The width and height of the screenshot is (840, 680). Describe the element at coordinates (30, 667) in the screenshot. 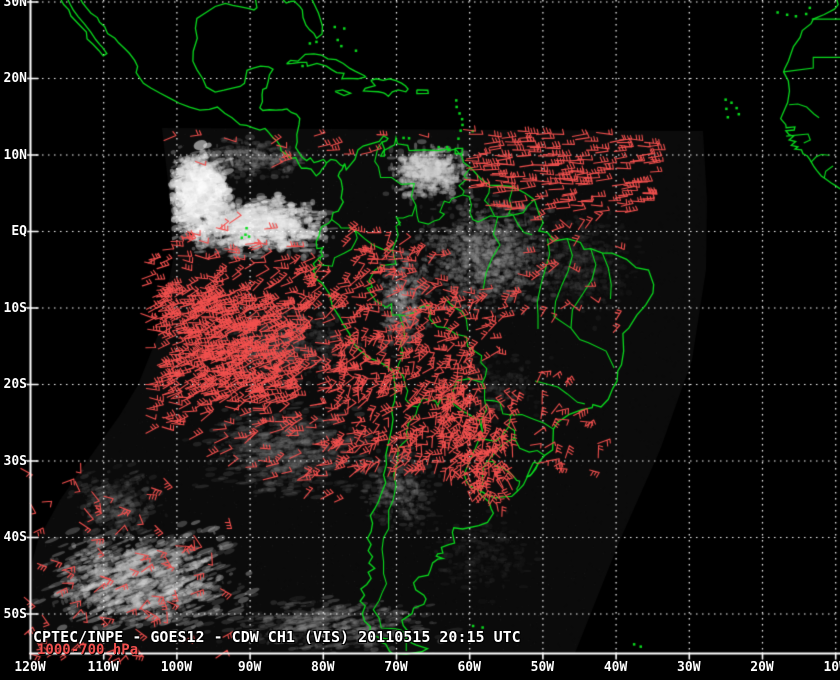

I see `lon-label-120w: 120W` at that location.